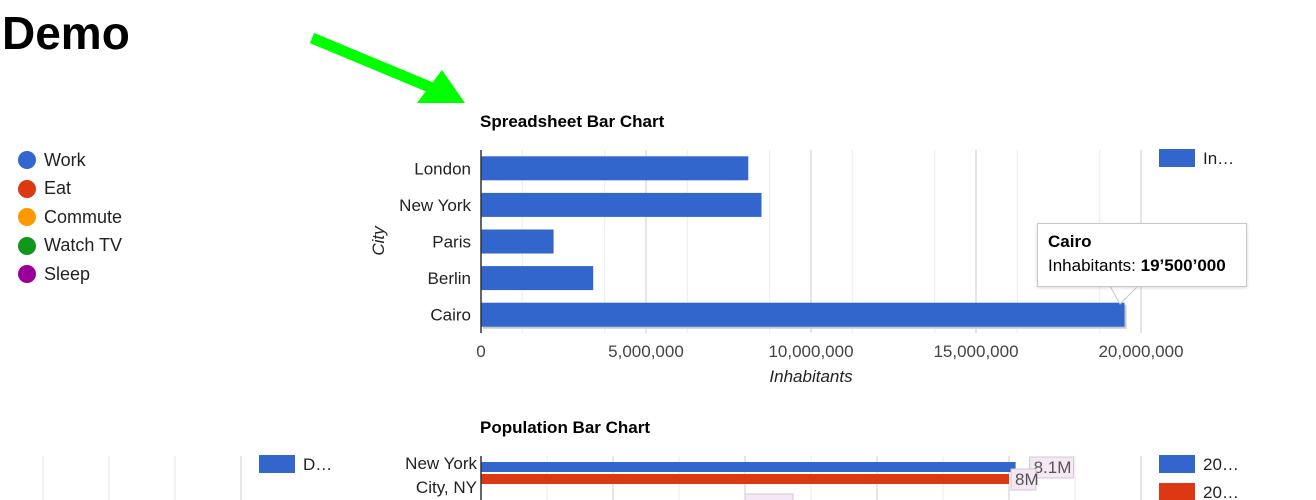  What do you see at coordinates (449, 278) in the screenshot?
I see `y-category-label: Berlin` at bounding box center [449, 278].